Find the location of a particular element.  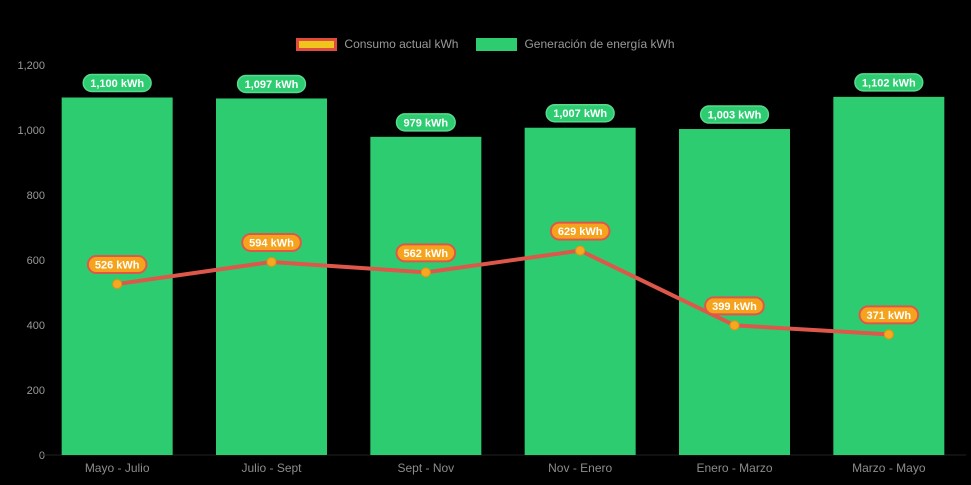

legend-item-generacion: Generación de energía kWh is located at coordinates (575, 44).